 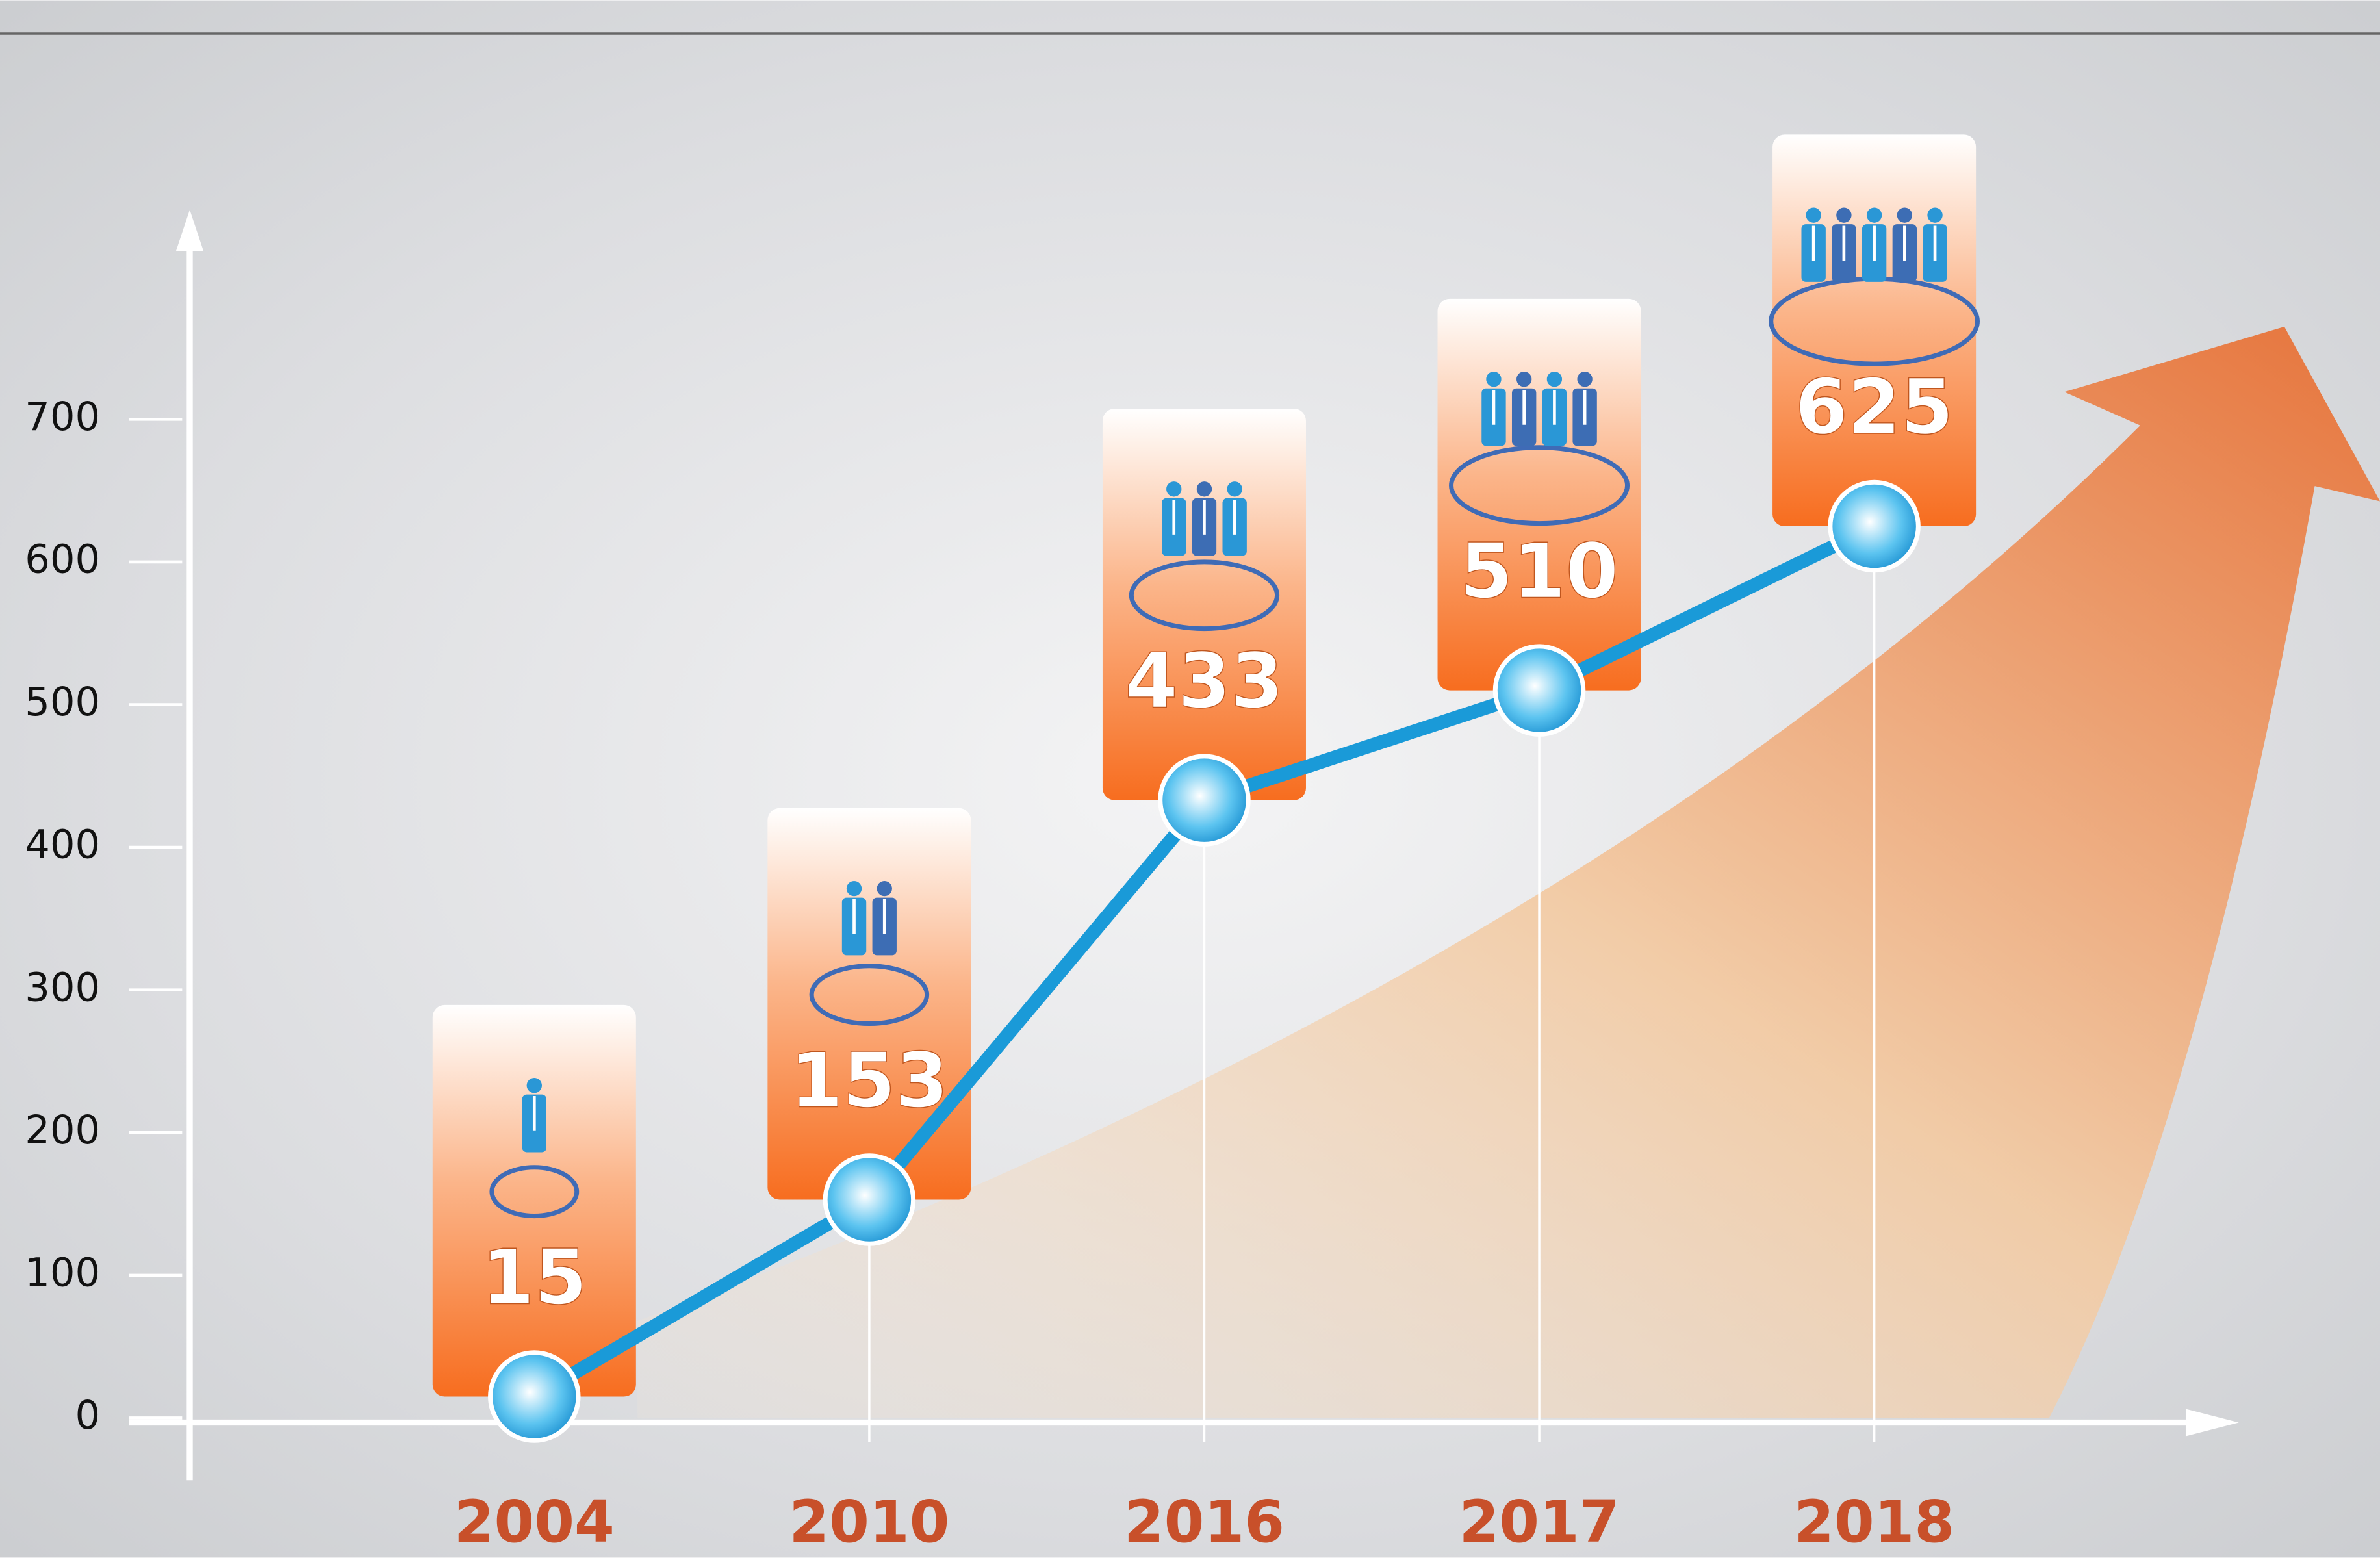 What do you see at coordinates (62, 987) in the screenshot?
I see `y-tick-label: 300` at bounding box center [62, 987].